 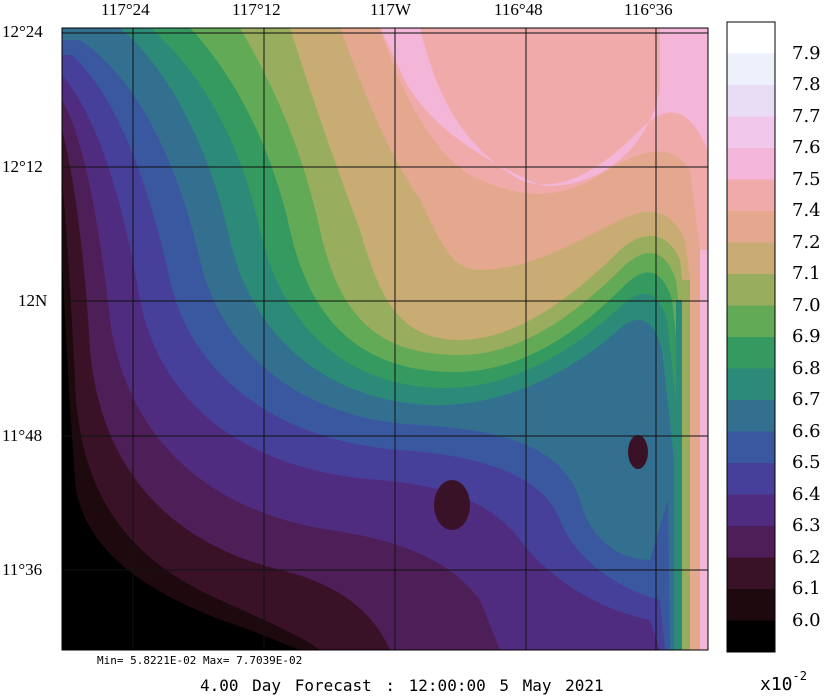 I want to click on colorbar, so click(x=751, y=337).